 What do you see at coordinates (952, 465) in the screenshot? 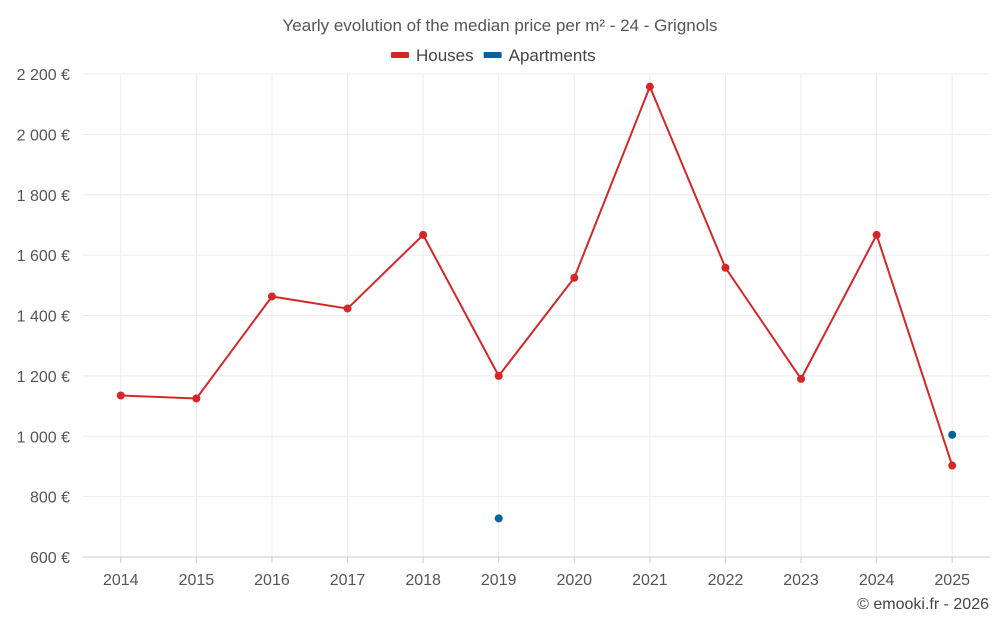
I see `houses-point-2025` at bounding box center [952, 465].